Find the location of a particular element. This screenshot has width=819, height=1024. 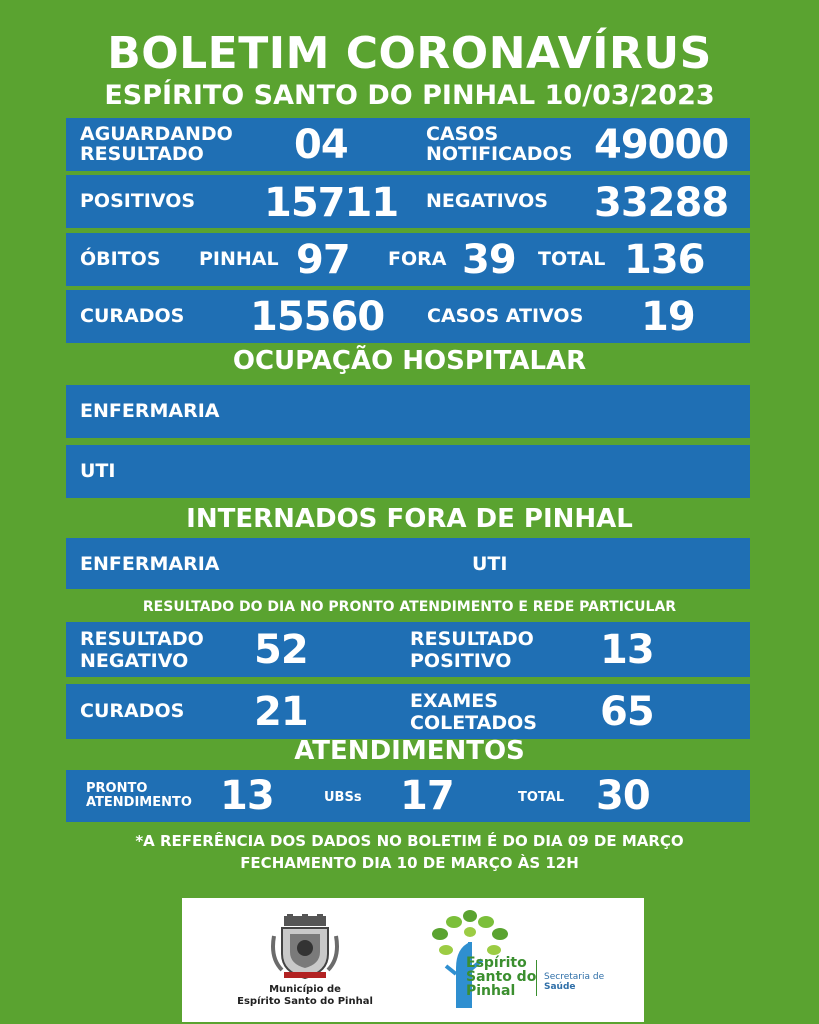

casos-label-1: CASOS is located at coordinates (462, 134).